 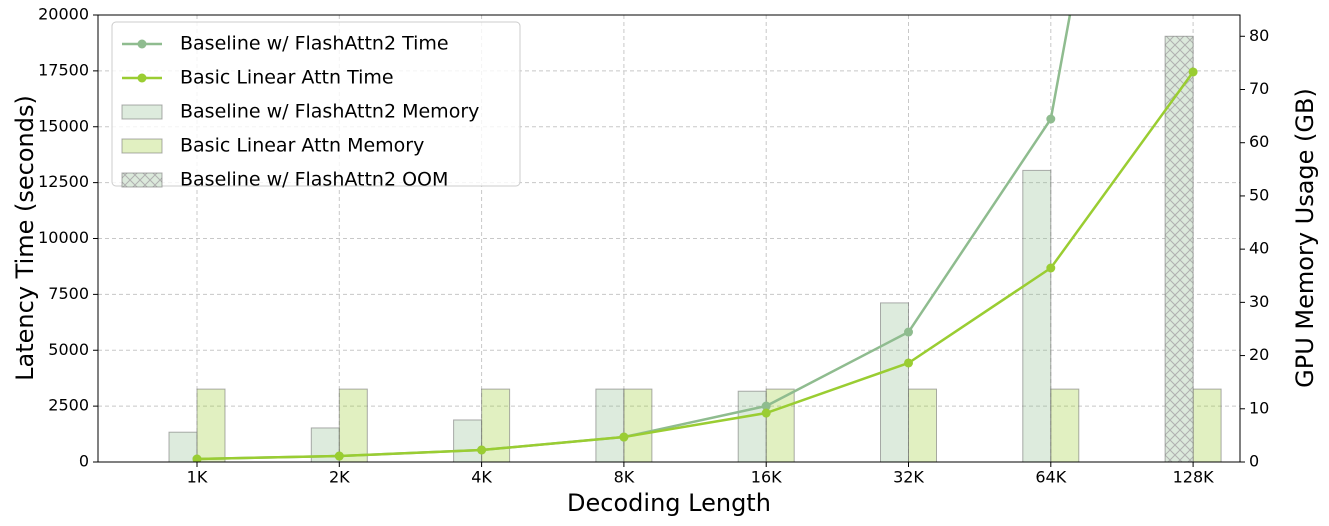 What do you see at coordinates (25, 238) in the screenshot?
I see `y-axis-label: Latency Time (seconds)` at bounding box center [25, 238].